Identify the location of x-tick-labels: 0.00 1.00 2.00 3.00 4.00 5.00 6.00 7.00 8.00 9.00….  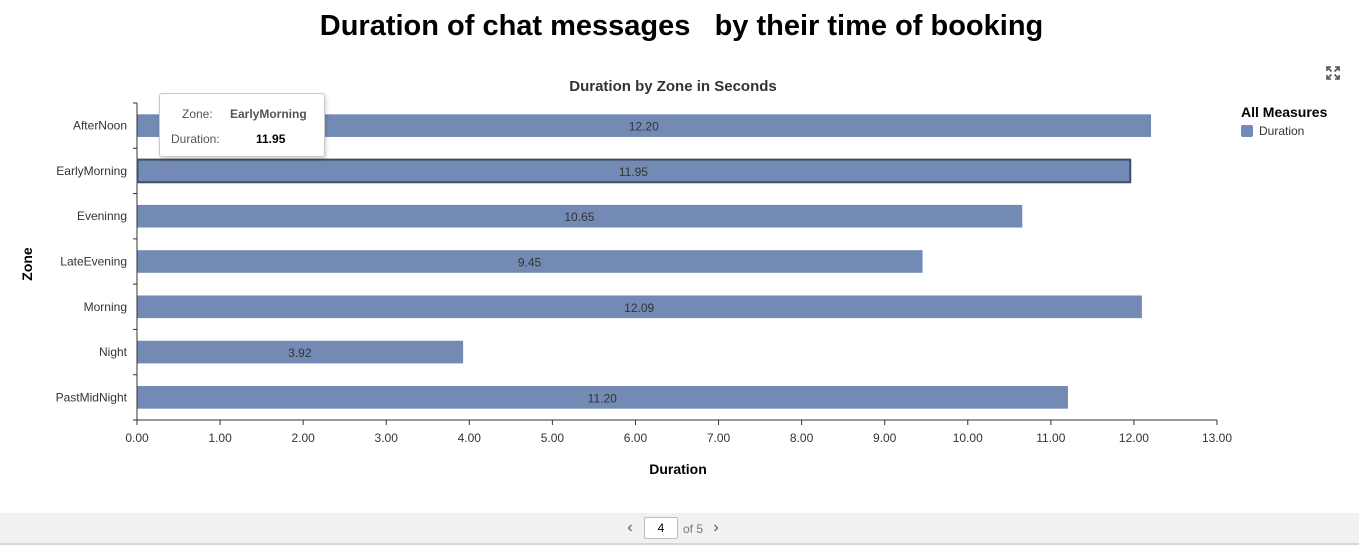
(678, 438).